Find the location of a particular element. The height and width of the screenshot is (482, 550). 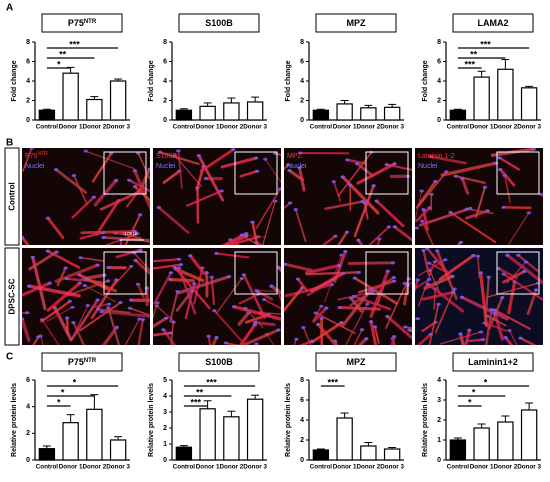

y-tick-label: 4 is located at coordinates (28, 407).